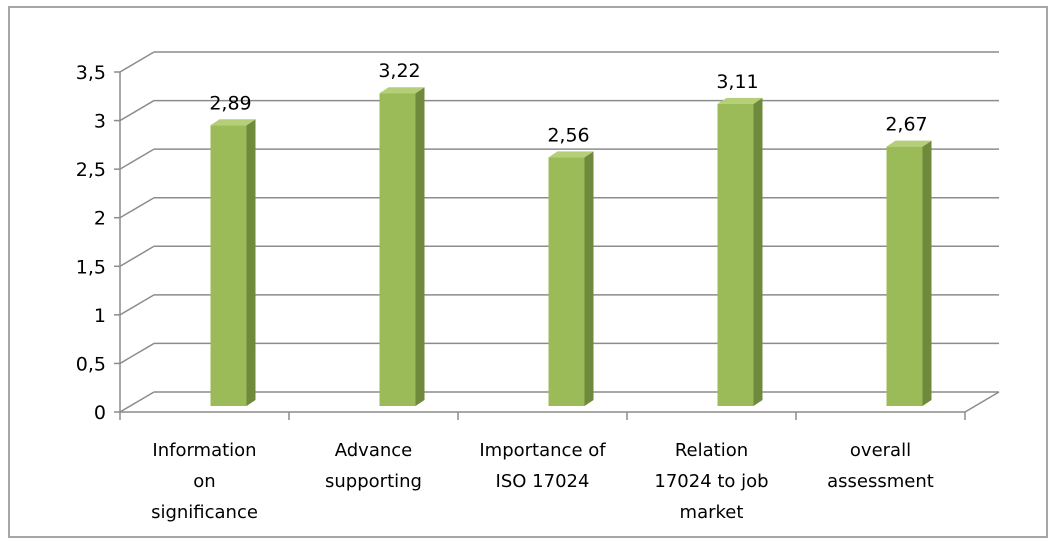 The width and height of the screenshot is (1054, 543). Describe the element at coordinates (91, 170) in the screenshot. I see `y-tick-label: 2,5` at that location.